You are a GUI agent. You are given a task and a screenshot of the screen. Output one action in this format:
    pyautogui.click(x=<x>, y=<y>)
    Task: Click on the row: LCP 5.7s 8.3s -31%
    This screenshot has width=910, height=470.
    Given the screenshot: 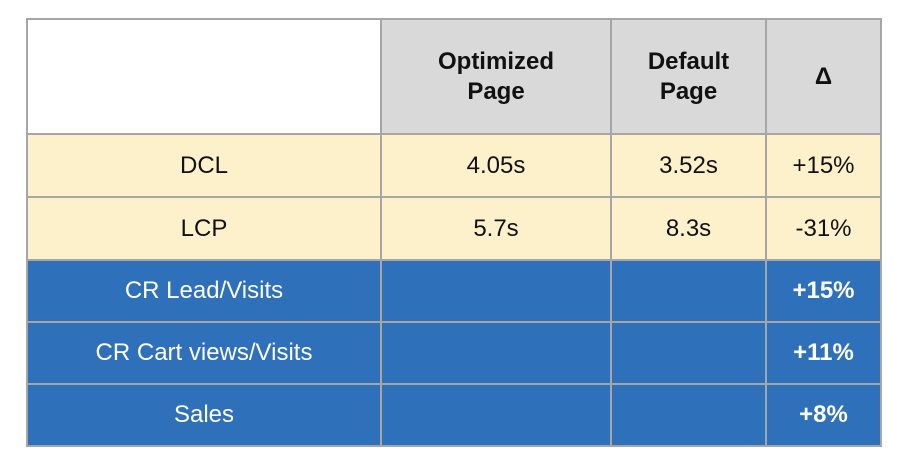 What is the action you would take?
    pyautogui.click(x=454, y=228)
    